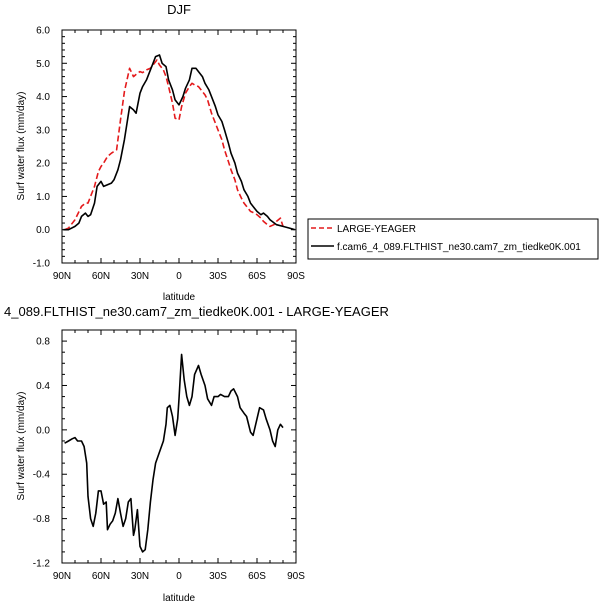  Describe the element at coordinates (257, 576) in the screenshot. I see `panel-bottom-x-tick-label: 60S` at that location.